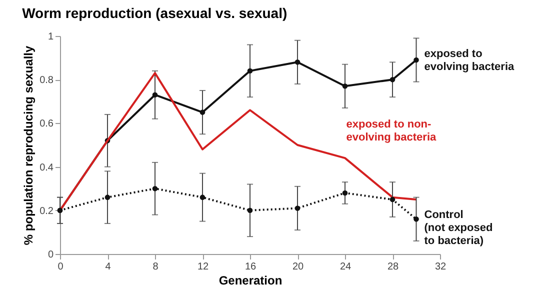 Image resolution: width=560 pixels, height=306 pixels. I want to click on y-tick-label: 0.2, so click(47, 211).